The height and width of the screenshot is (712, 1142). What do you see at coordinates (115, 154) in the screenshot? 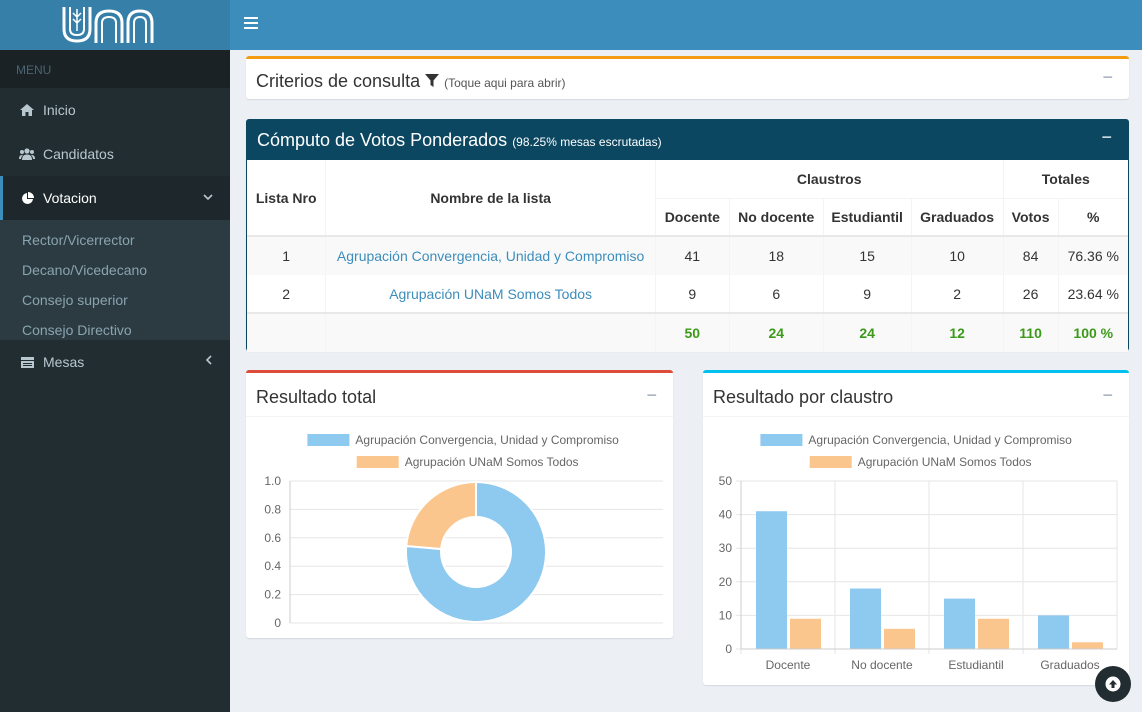
I see `sidebar-item-candidatos: Candidatos` at bounding box center [115, 154].